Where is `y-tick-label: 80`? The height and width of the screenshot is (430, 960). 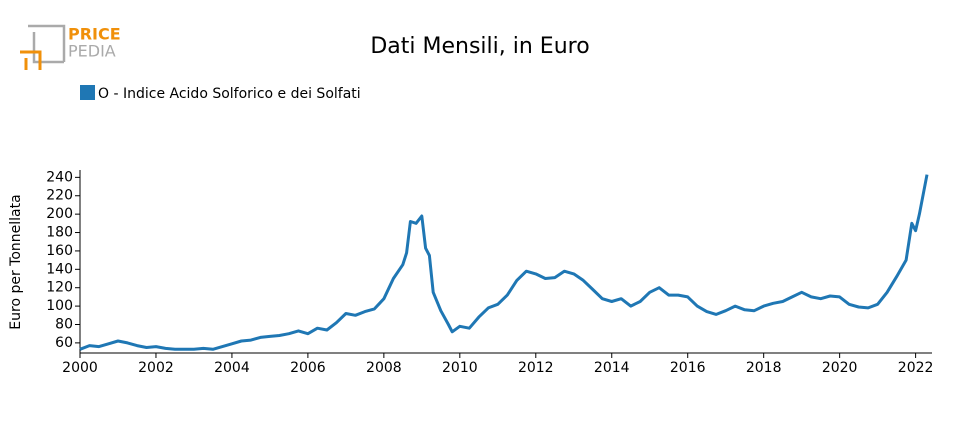
y-tick-label: 80 is located at coordinates (64, 324).